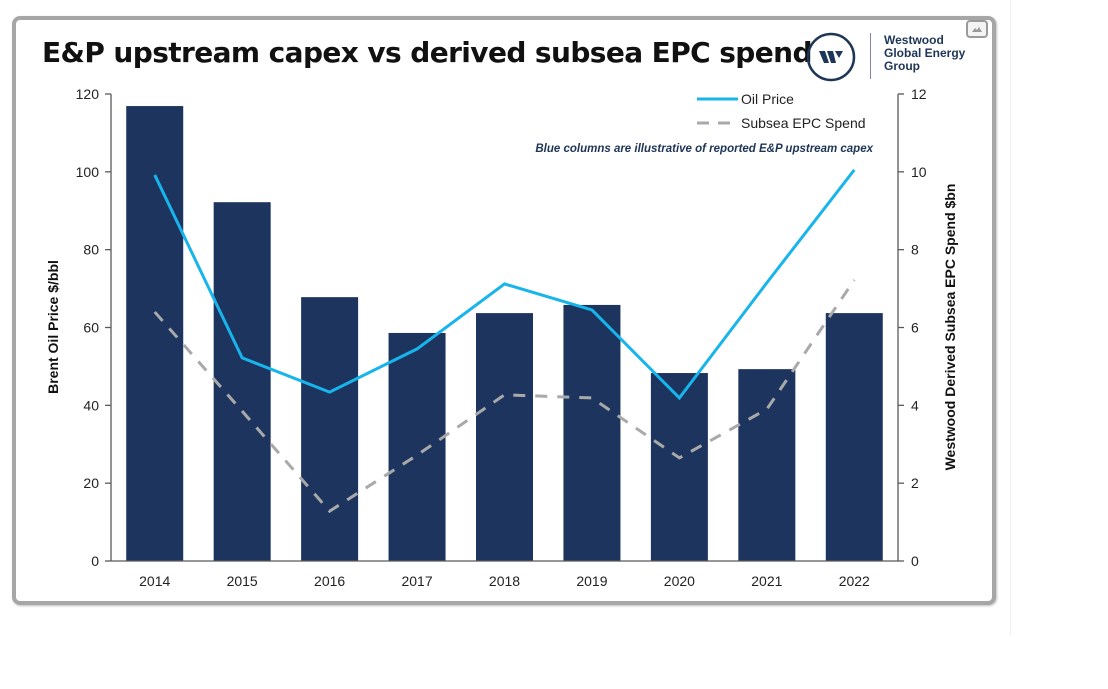 This screenshot has height=689, width=1108. I want to click on y2-tick-label: 0, so click(915, 561).